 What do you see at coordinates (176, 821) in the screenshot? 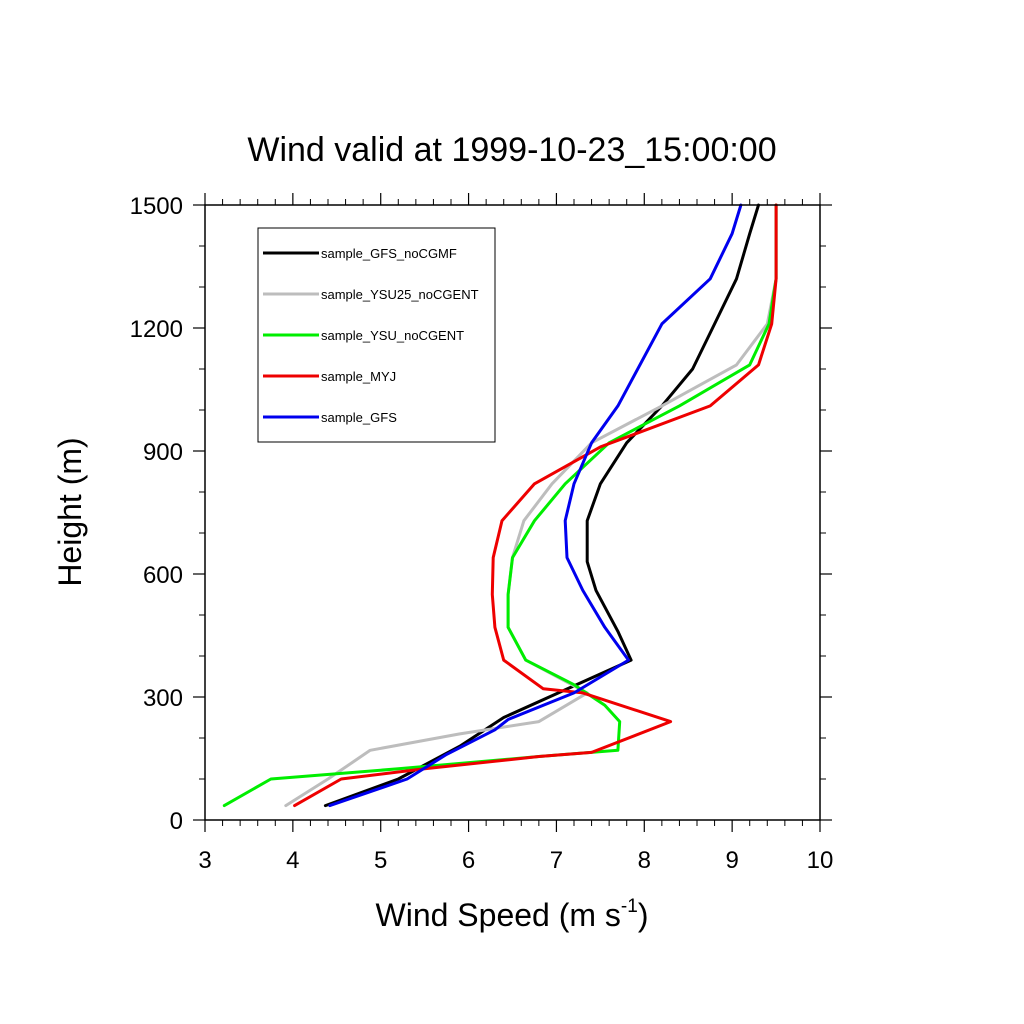
I see `y-tick-label: 0` at bounding box center [176, 821].